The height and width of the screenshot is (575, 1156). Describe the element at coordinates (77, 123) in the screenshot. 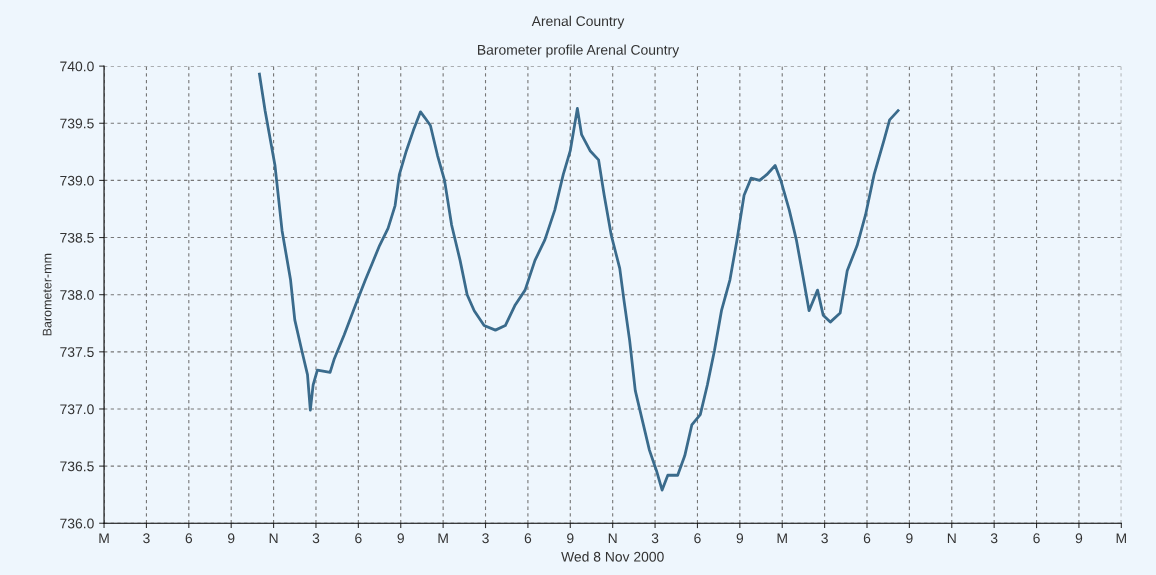

I see `y-tick-label: 739.5` at that location.